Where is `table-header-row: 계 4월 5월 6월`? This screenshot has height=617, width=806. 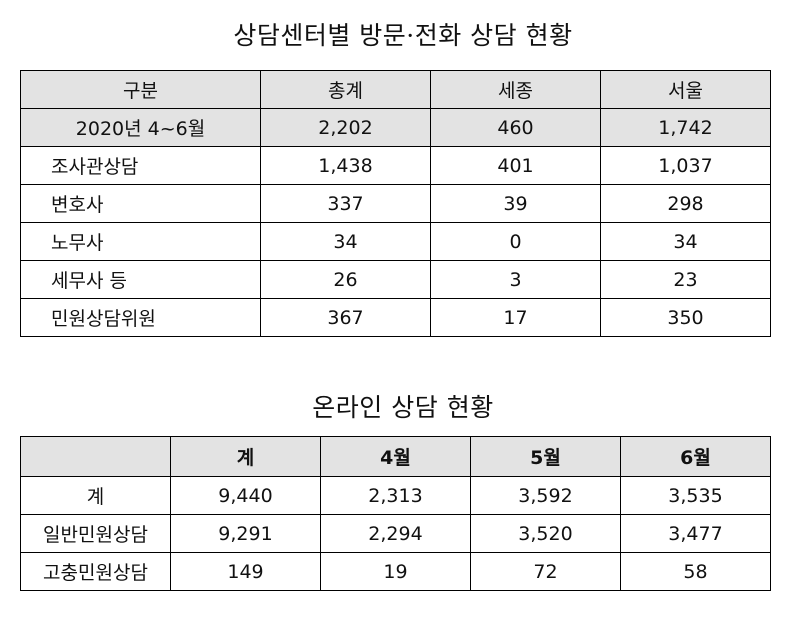 table-header-row: 계 4월 5월 6월 is located at coordinates (395, 456).